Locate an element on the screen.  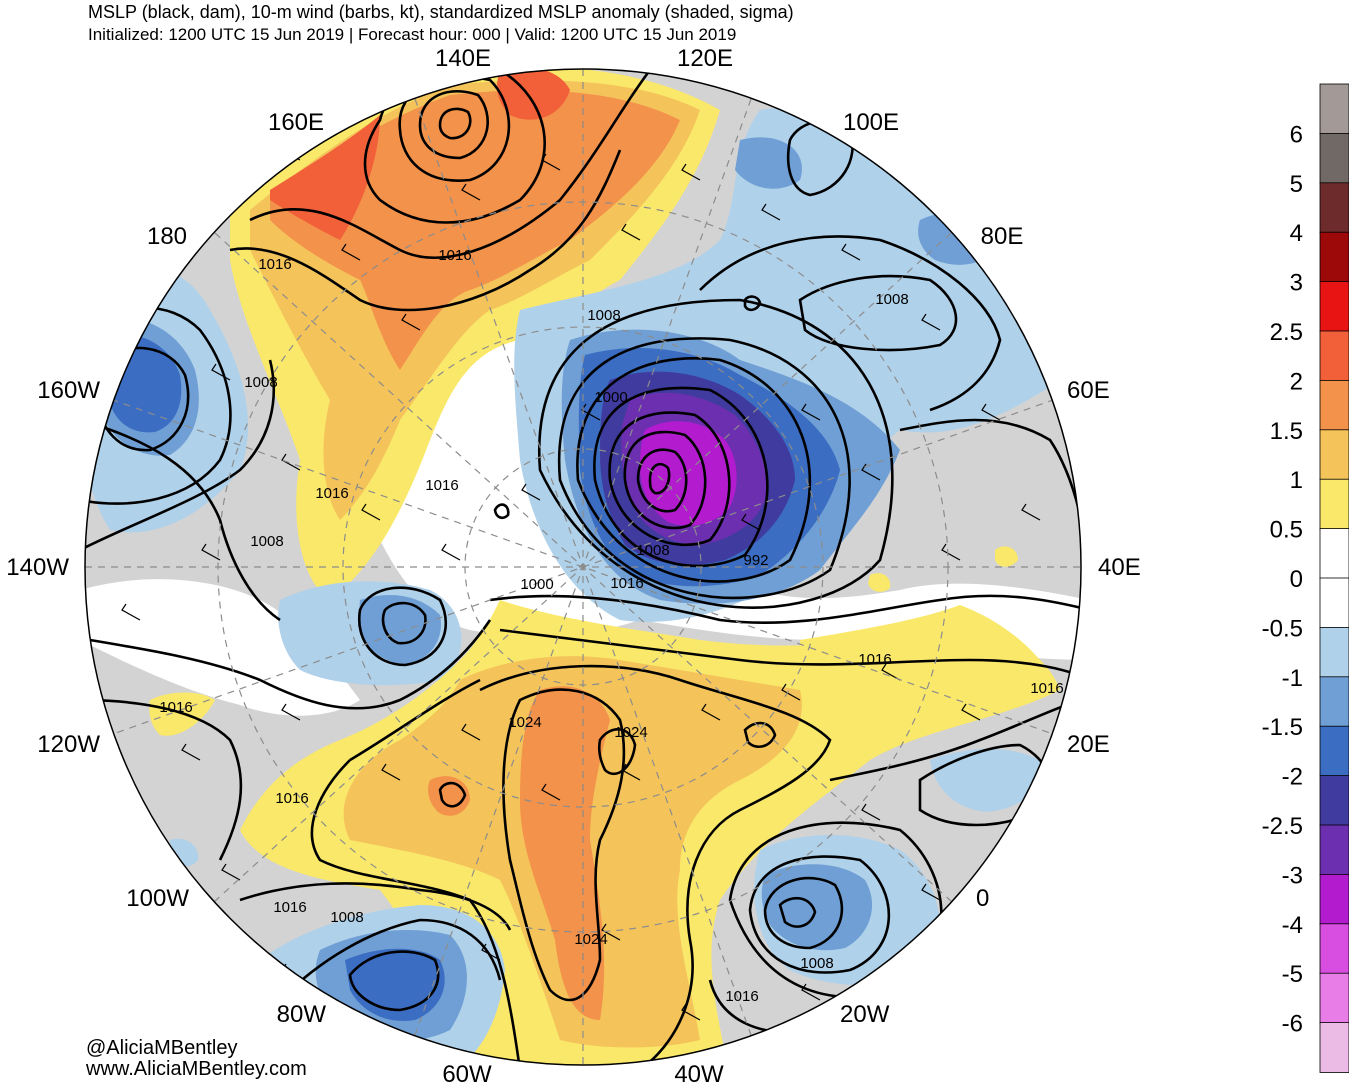
longitude-label: 120E is located at coordinates (705, 58).